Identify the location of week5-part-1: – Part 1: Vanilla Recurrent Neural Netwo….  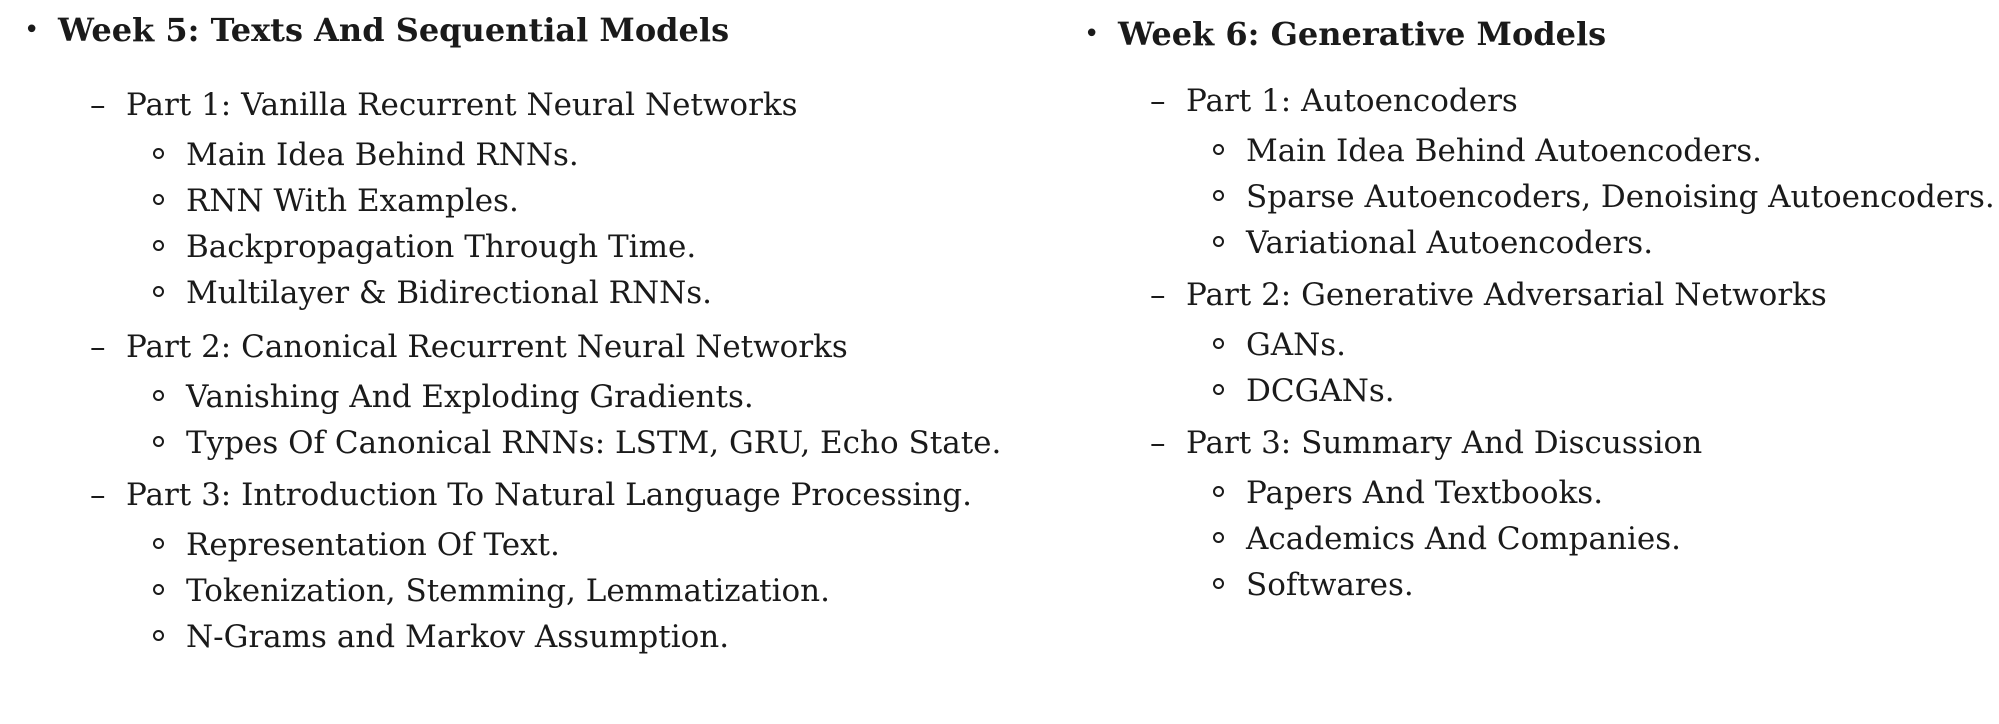
(490, 105).